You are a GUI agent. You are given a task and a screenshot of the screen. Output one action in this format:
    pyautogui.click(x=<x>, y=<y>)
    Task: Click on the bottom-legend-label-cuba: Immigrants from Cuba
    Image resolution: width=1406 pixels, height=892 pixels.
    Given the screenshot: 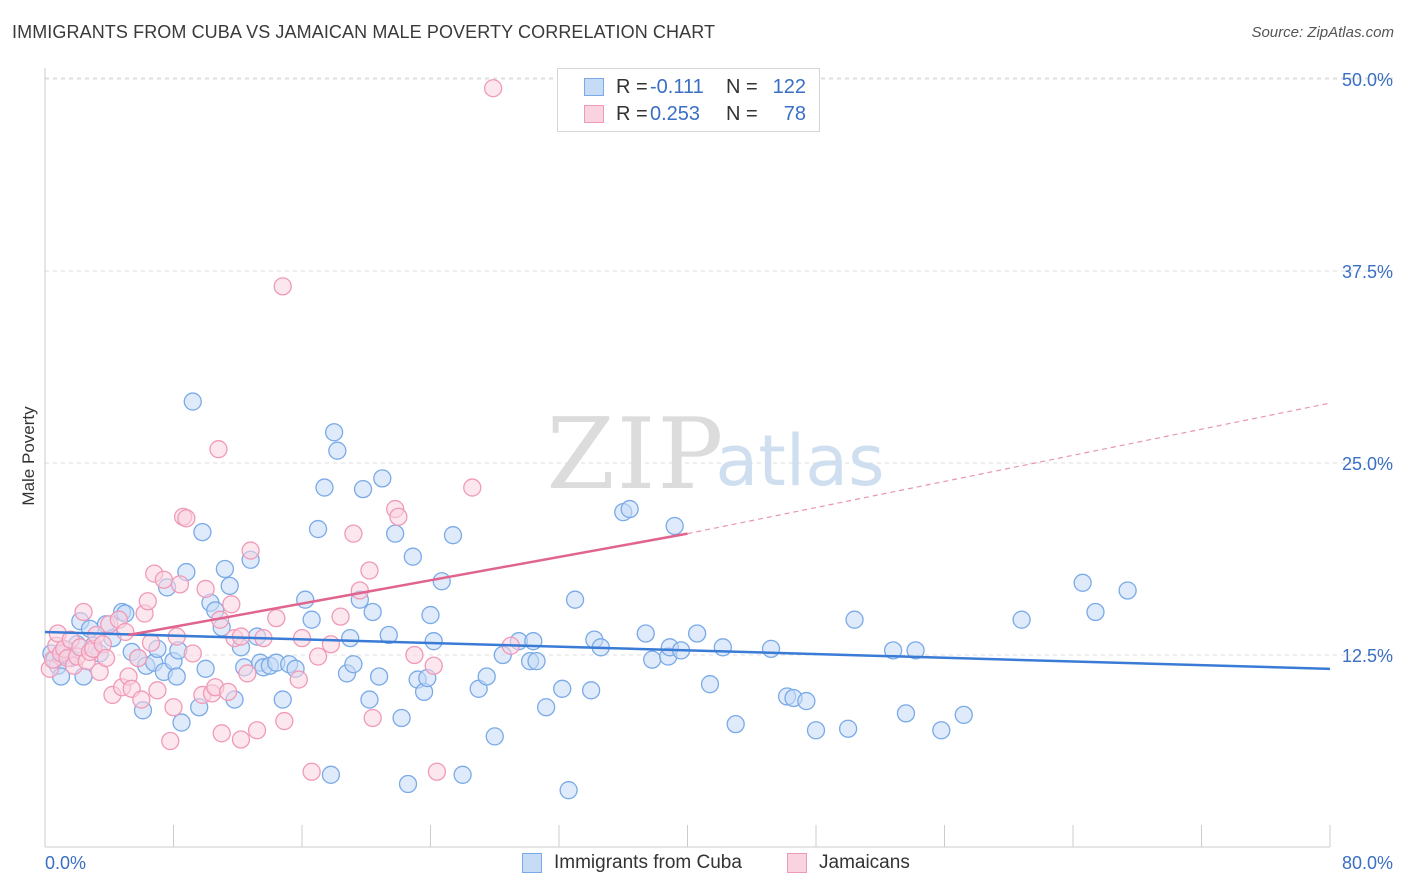 What is the action you would take?
    pyautogui.click(x=648, y=862)
    